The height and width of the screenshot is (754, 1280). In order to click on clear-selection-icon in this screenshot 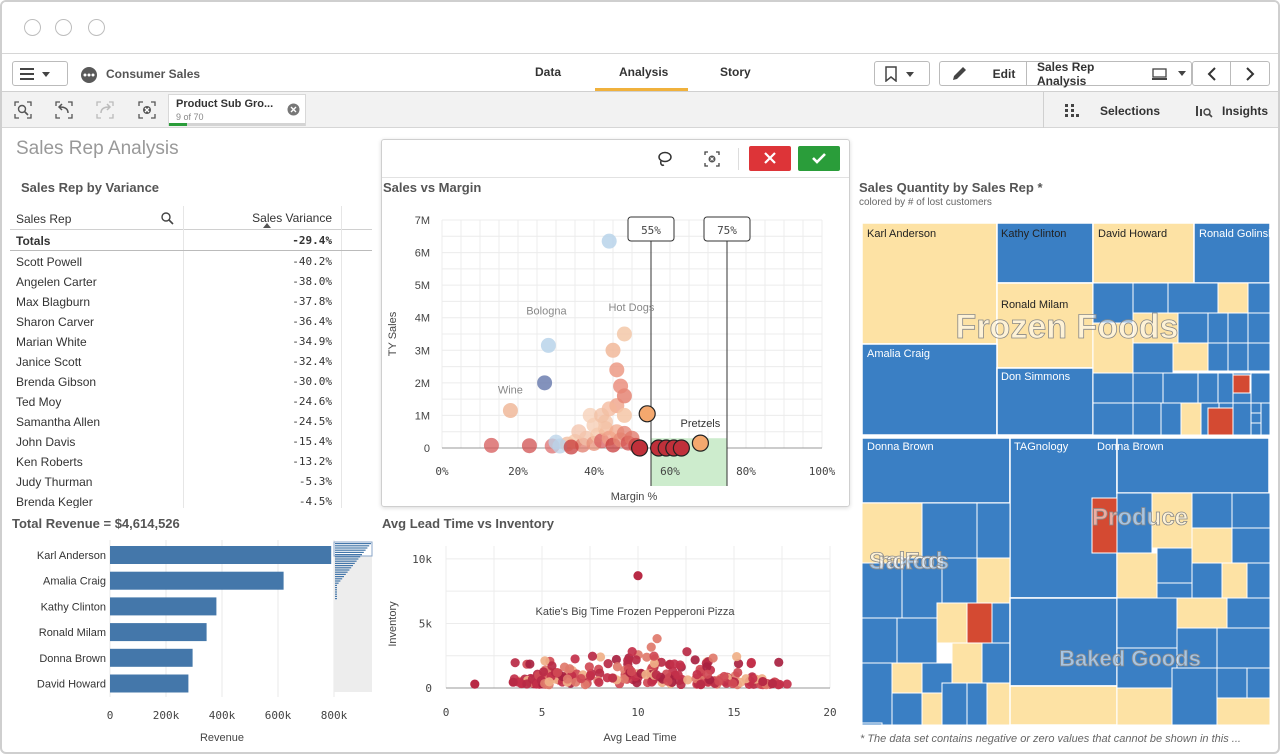, I will do `click(712, 159)`.